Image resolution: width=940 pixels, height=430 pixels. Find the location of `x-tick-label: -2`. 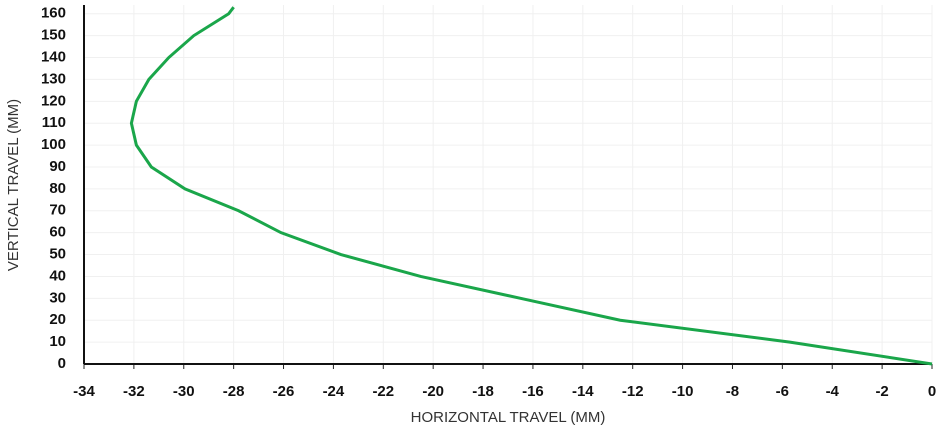

x-tick-label: -2 is located at coordinates (881, 391).